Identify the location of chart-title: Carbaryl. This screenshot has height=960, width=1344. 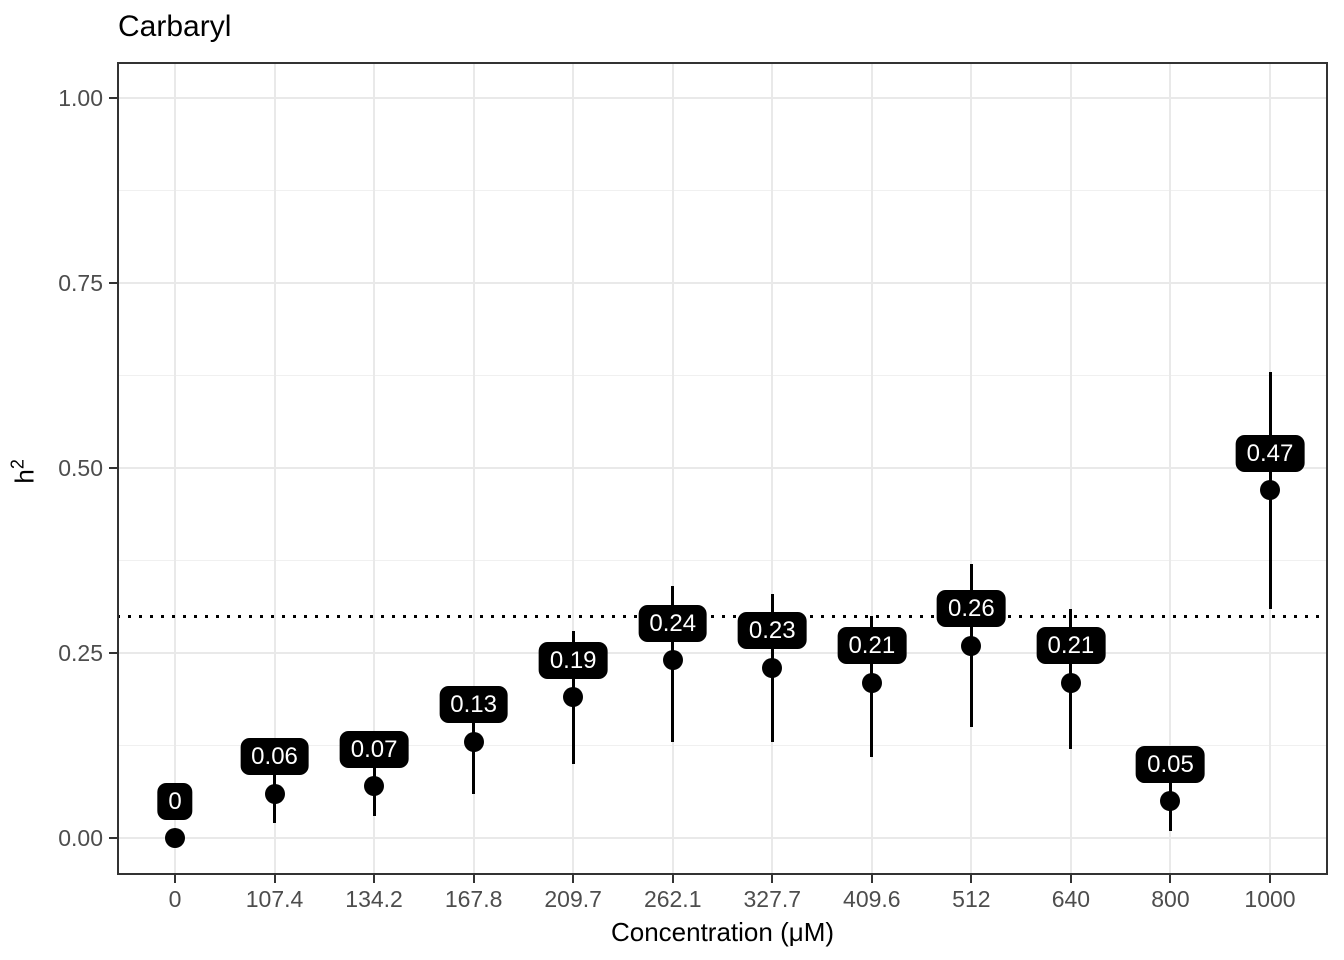
(175, 26).